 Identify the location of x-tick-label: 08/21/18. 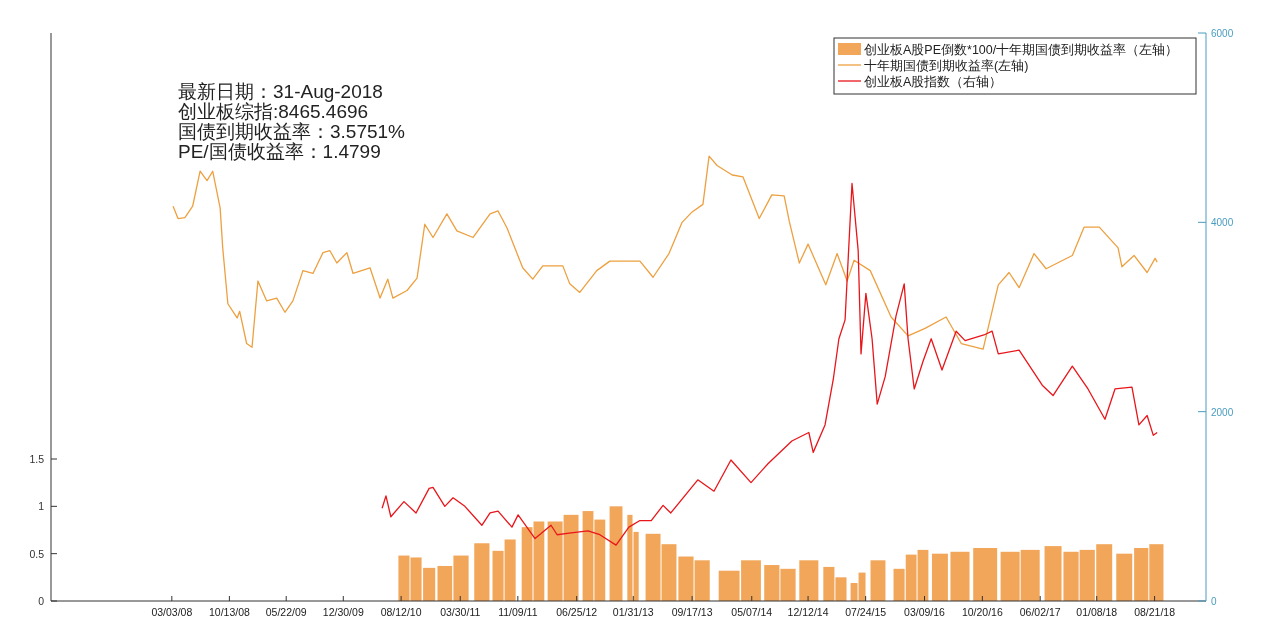
(1155, 612).